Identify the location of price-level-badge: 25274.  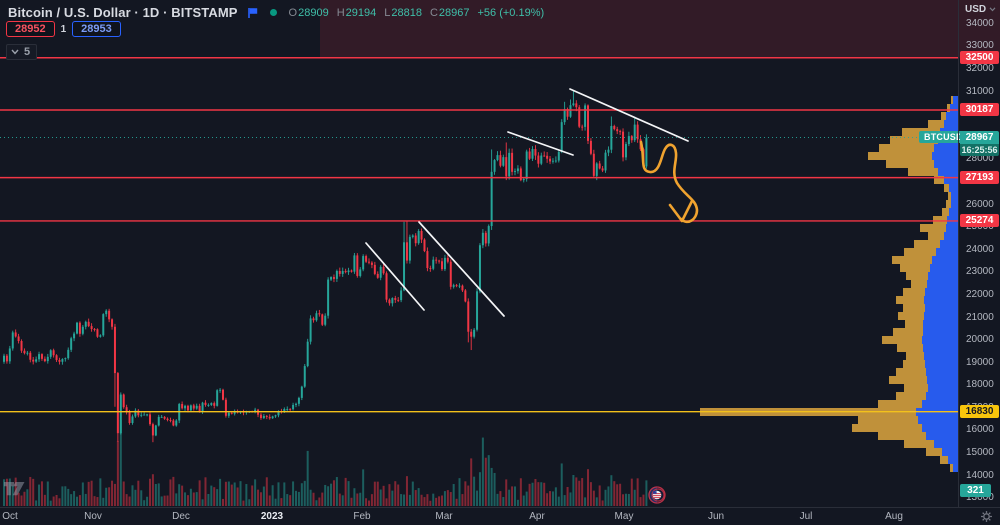
(979, 220).